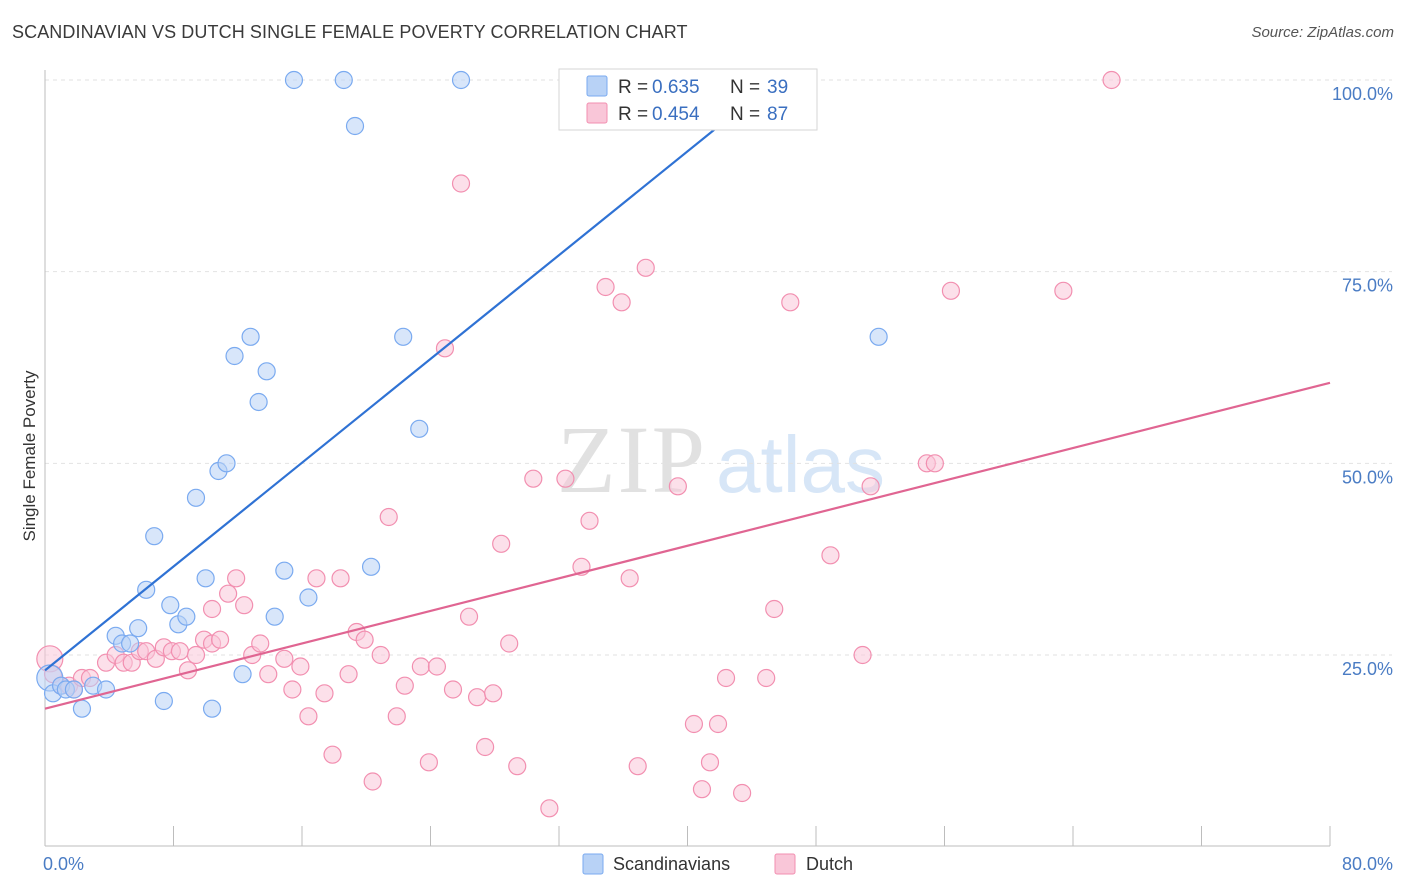  I want to click on series-legend: Scandinavians Dutch, so click(717, 864).